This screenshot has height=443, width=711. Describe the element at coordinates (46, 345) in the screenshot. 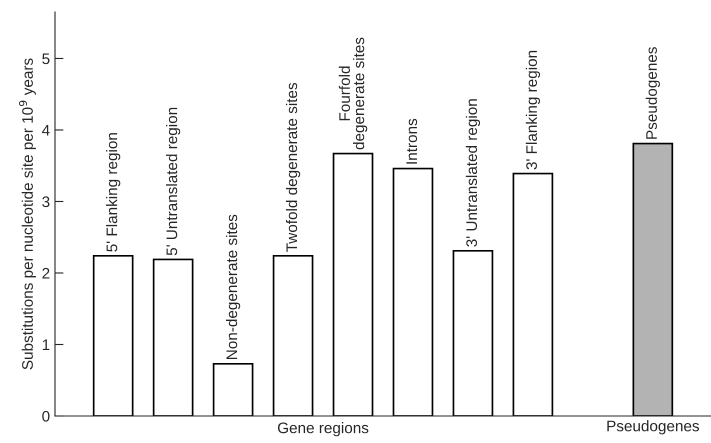

I see `y-tick-label: 1` at that location.